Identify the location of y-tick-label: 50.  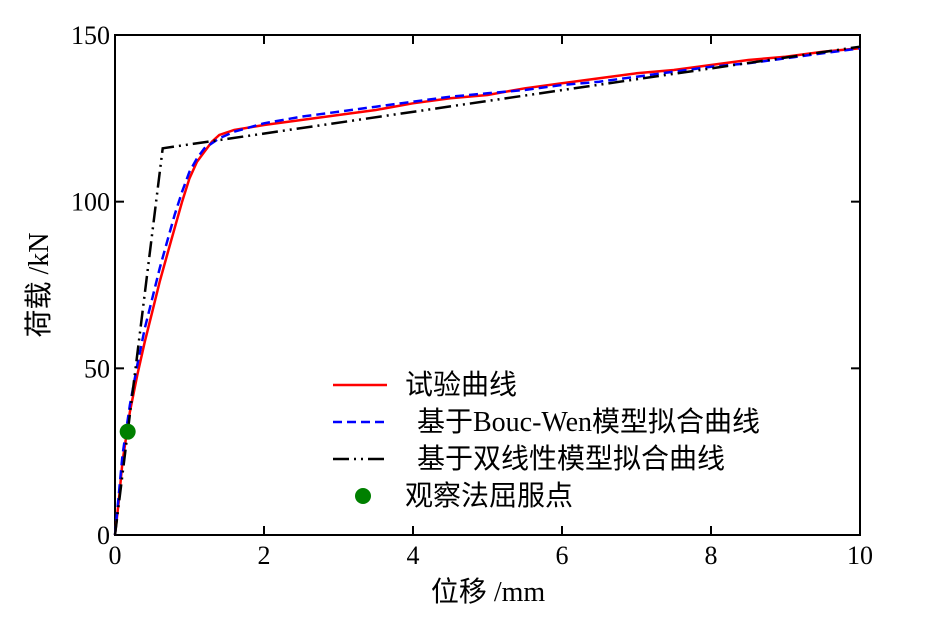
(97, 368).